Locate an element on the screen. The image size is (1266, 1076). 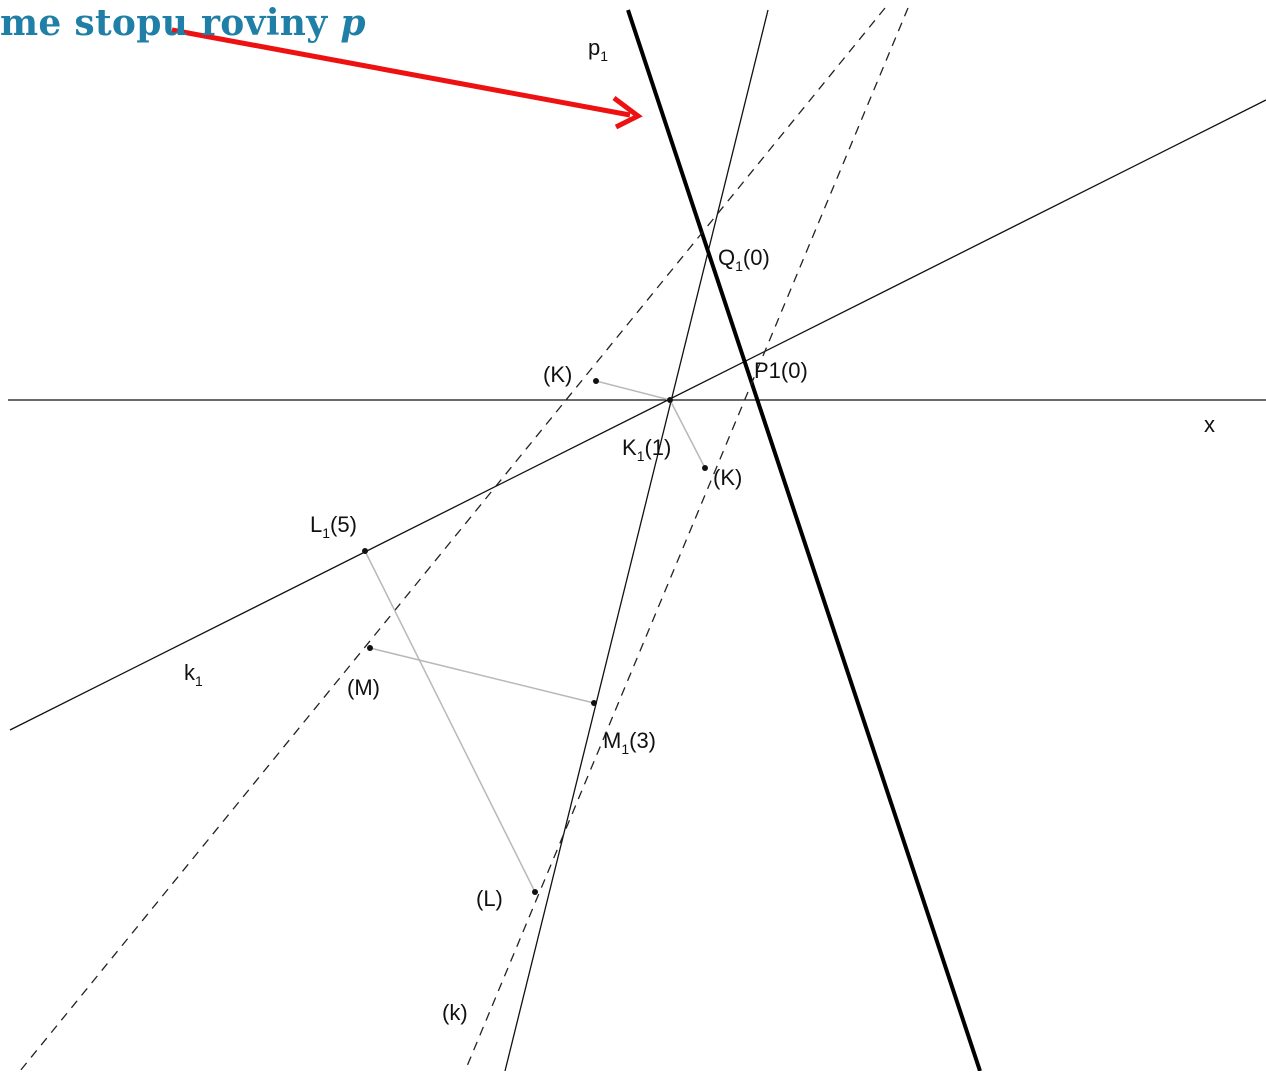
point-l-rotated is located at coordinates (535, 892).